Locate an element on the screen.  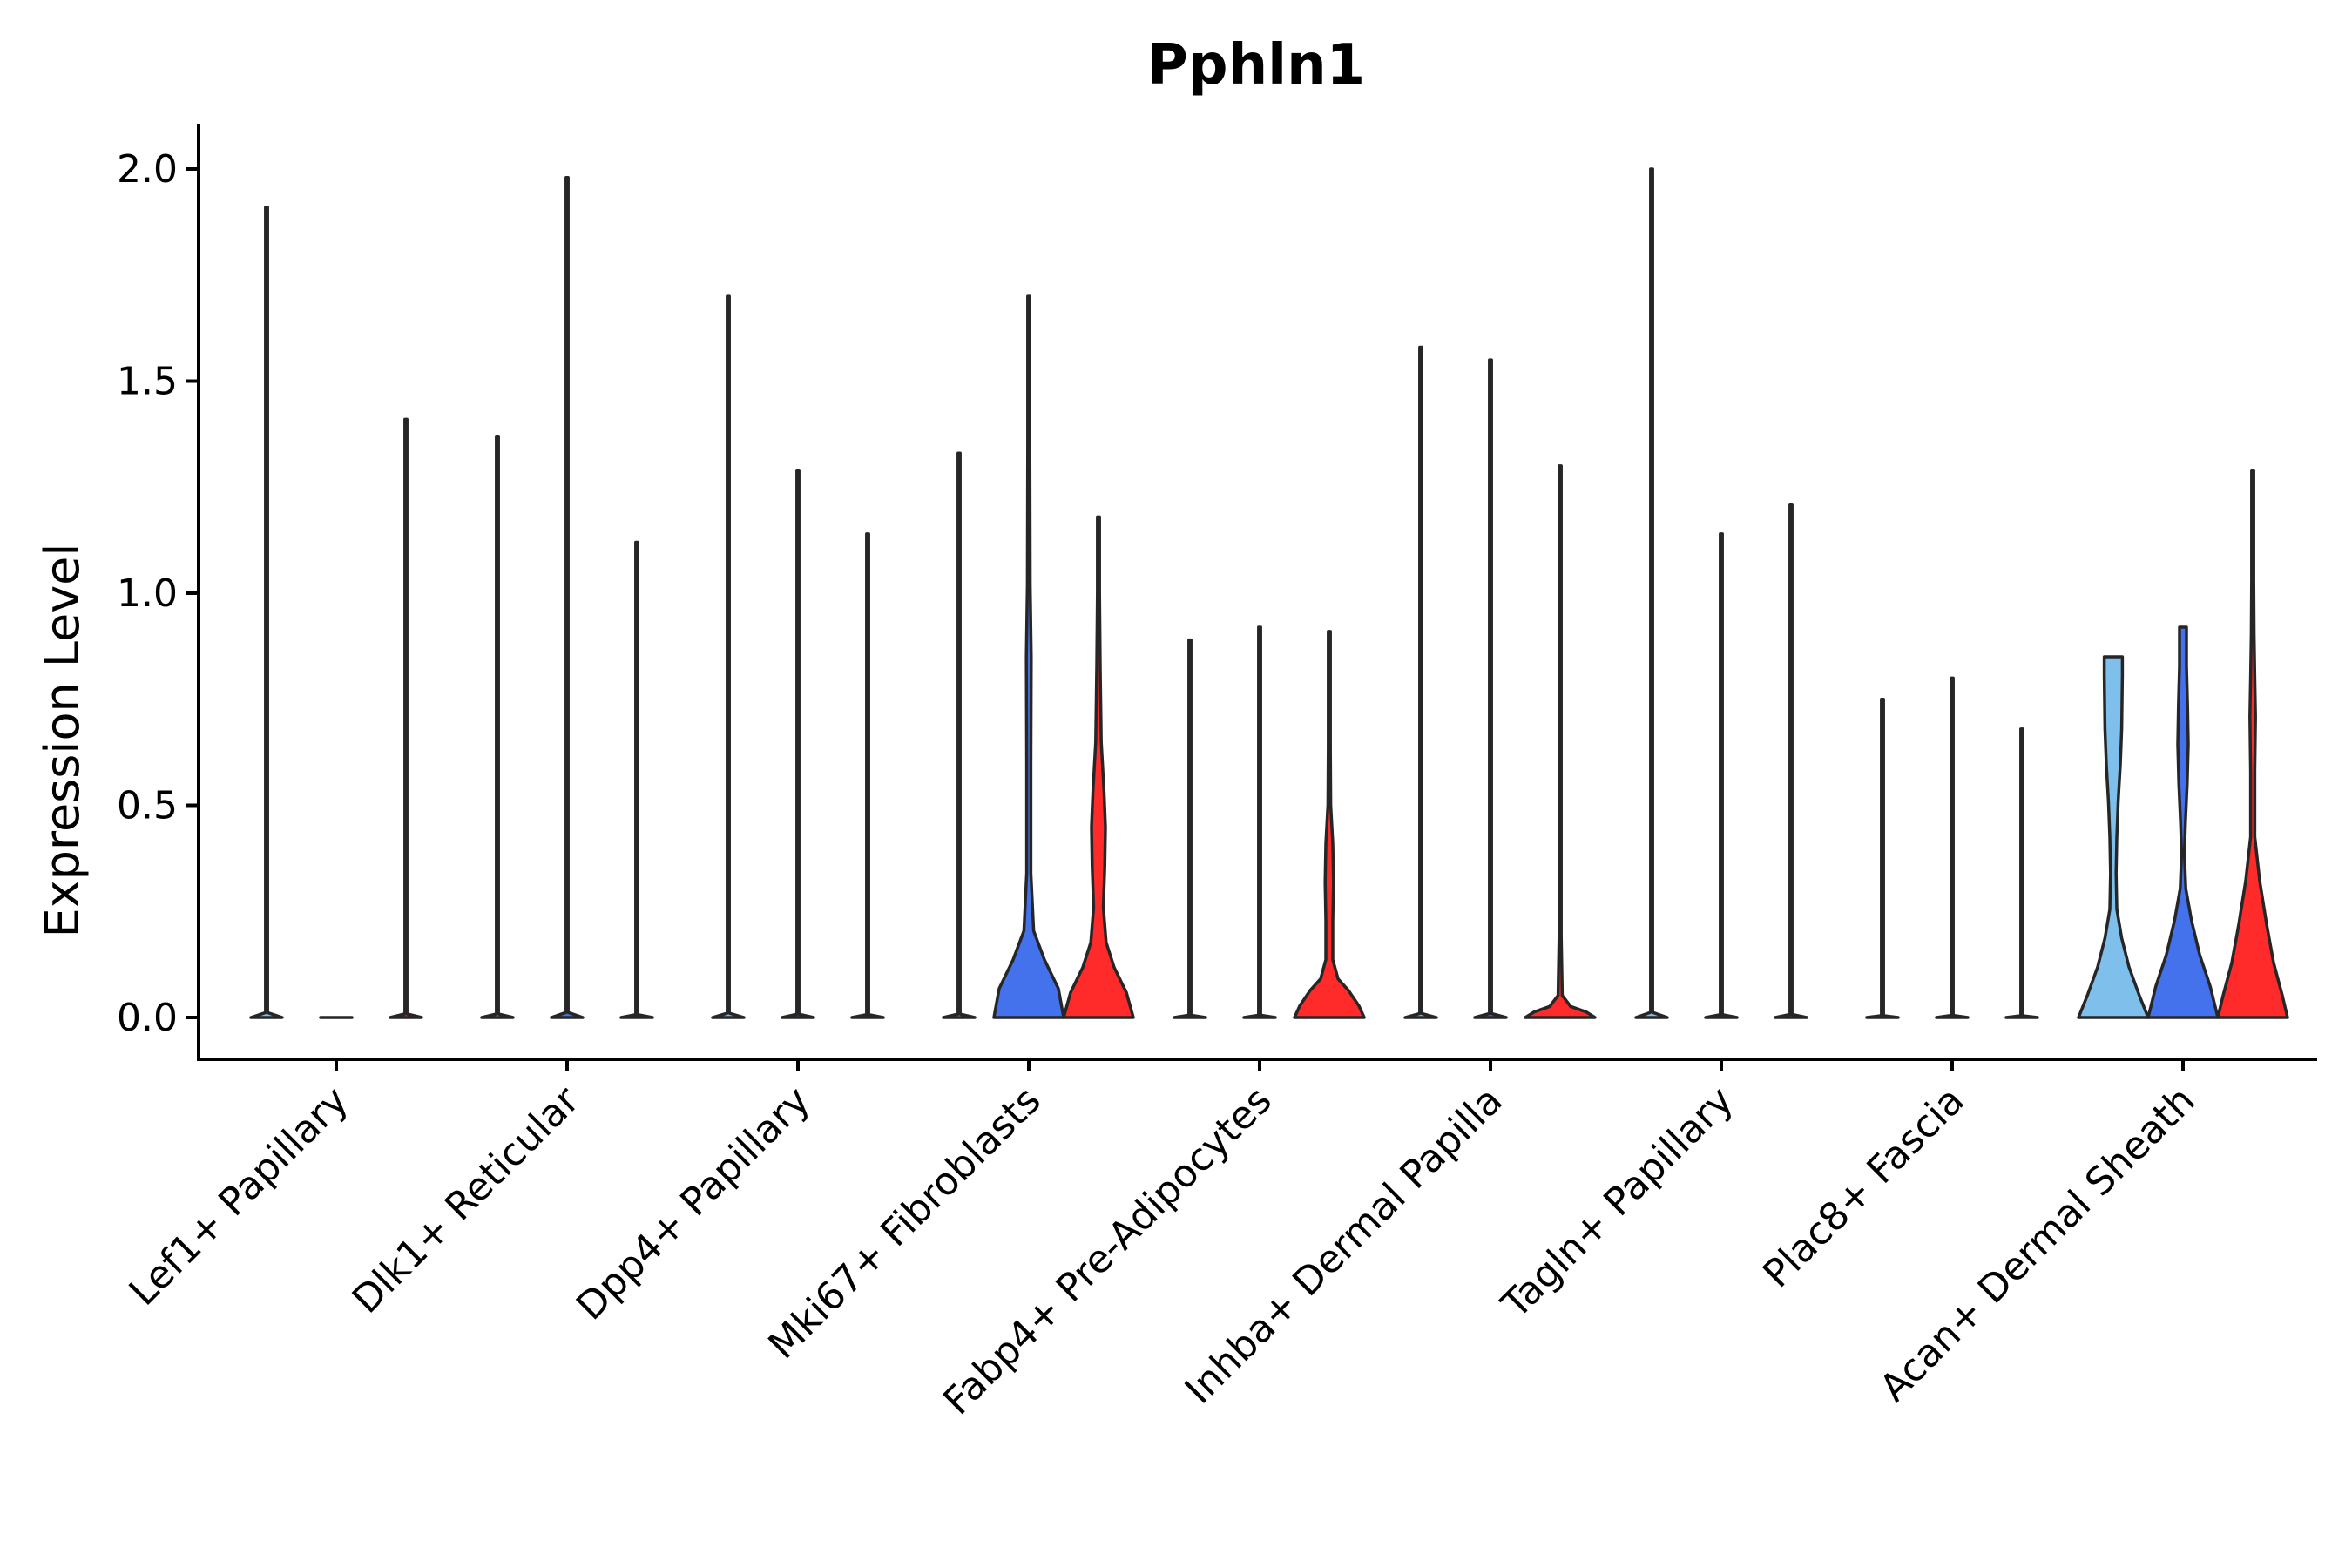
x-tick-label: Plac8+ Fascia is located at coordinates (1863, 1187).